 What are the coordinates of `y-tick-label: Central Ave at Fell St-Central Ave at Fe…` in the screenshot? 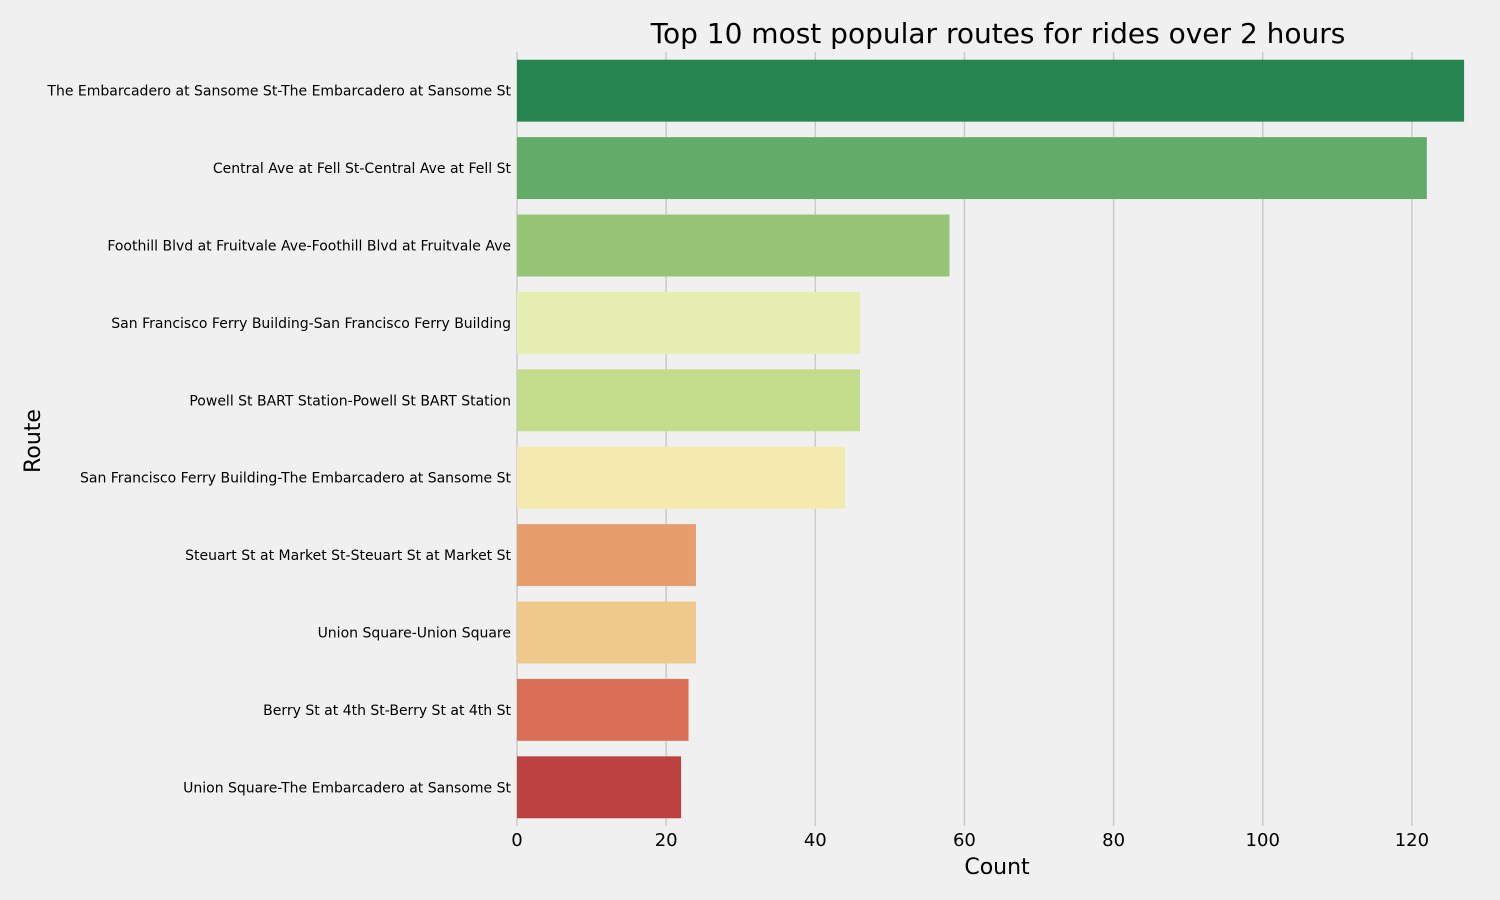 It's located at (362, 169).